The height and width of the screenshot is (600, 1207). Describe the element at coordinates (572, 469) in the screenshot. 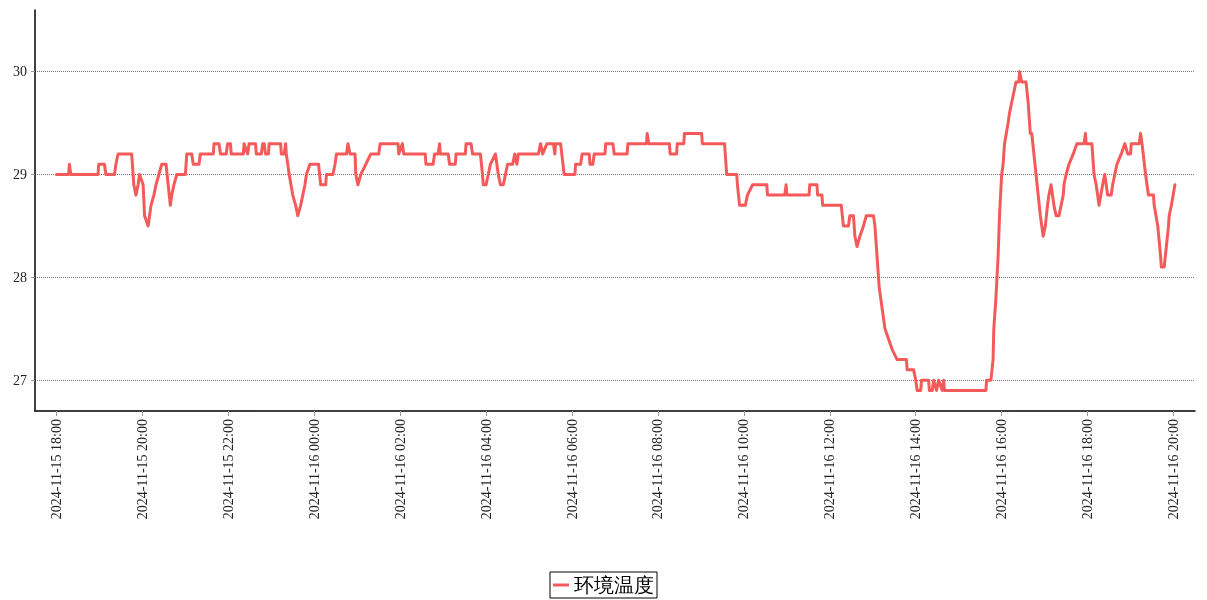

I see `x-tick-label: 2024-11-16 06:00` at that location.